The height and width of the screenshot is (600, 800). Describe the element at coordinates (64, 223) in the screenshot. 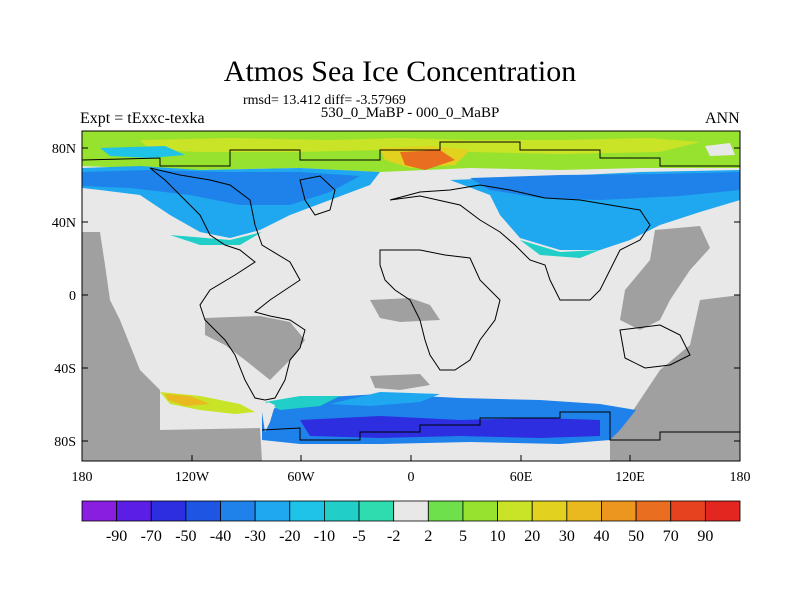

I see `y-tick-label: 40N` at that location.